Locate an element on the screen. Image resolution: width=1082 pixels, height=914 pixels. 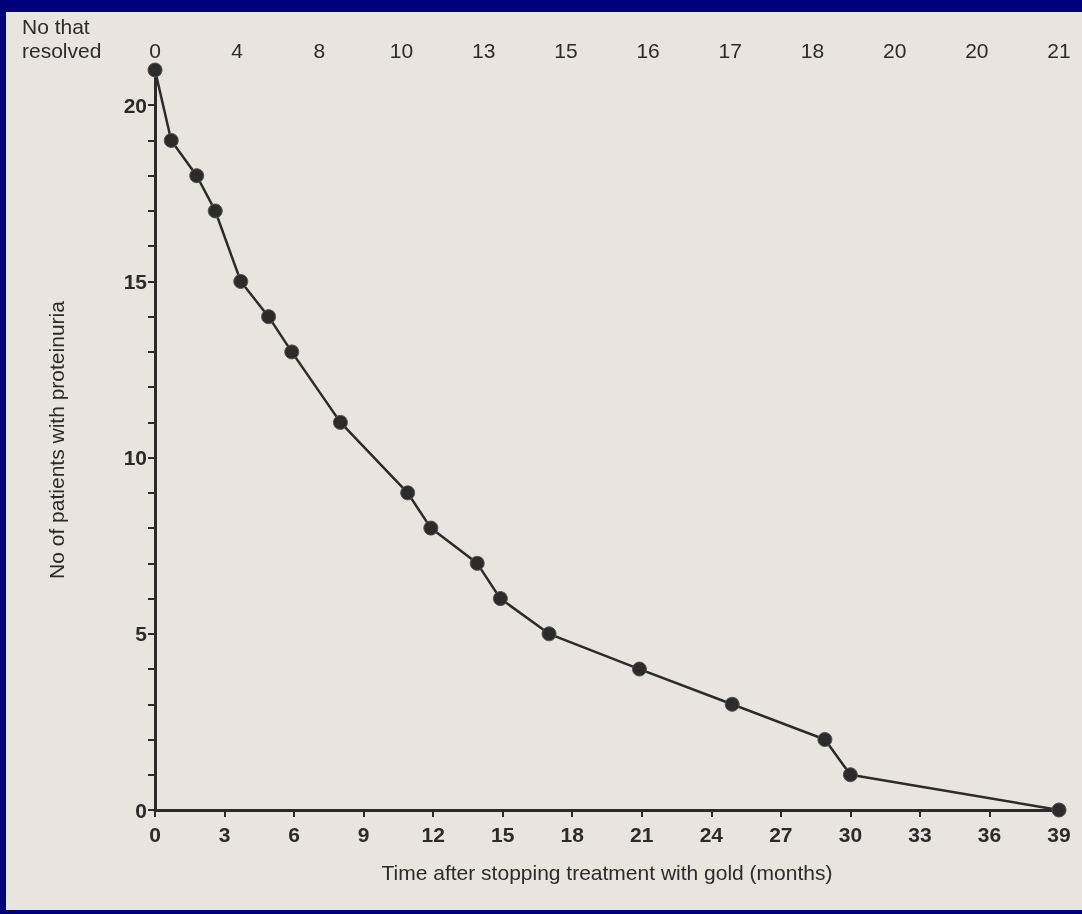
x-tick-label: 12 is located at coordinates (433, 834).